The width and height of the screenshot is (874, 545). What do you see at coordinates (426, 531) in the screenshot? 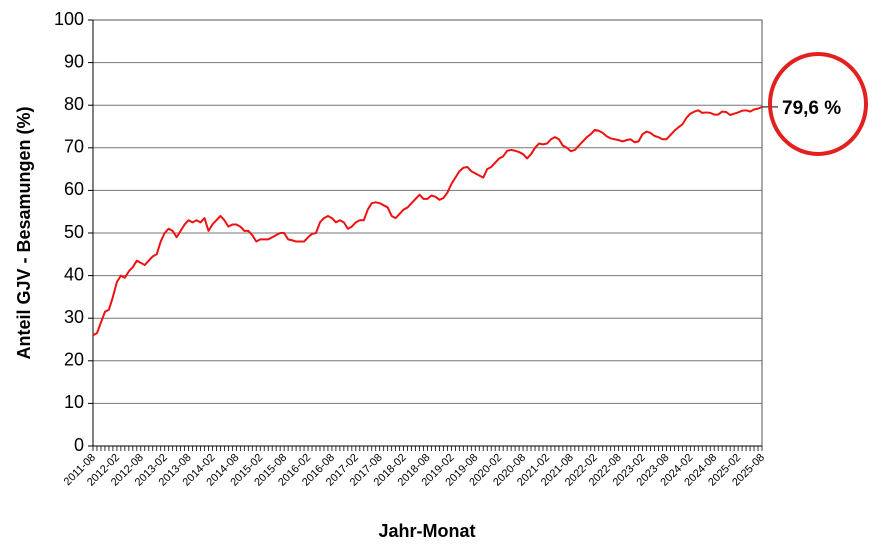
I see `x-axis-label: Jahr-Monat` at bounding box center [426, 531].